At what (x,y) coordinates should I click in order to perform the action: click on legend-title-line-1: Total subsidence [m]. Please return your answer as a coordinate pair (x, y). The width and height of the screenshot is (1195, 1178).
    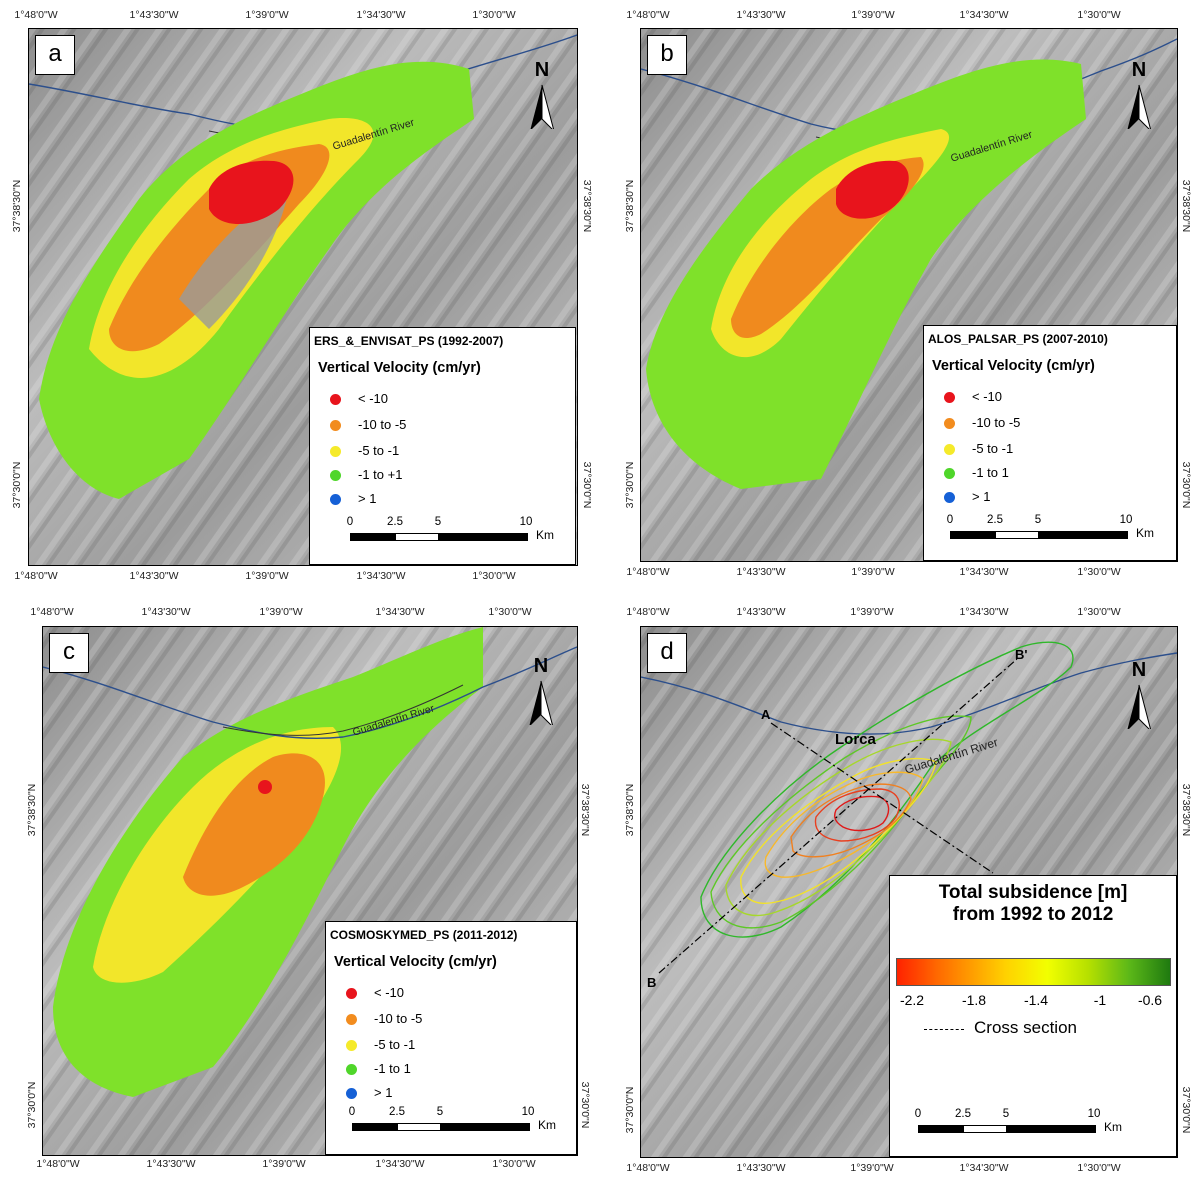
    Looking at the image, I should click on (1033, 893).